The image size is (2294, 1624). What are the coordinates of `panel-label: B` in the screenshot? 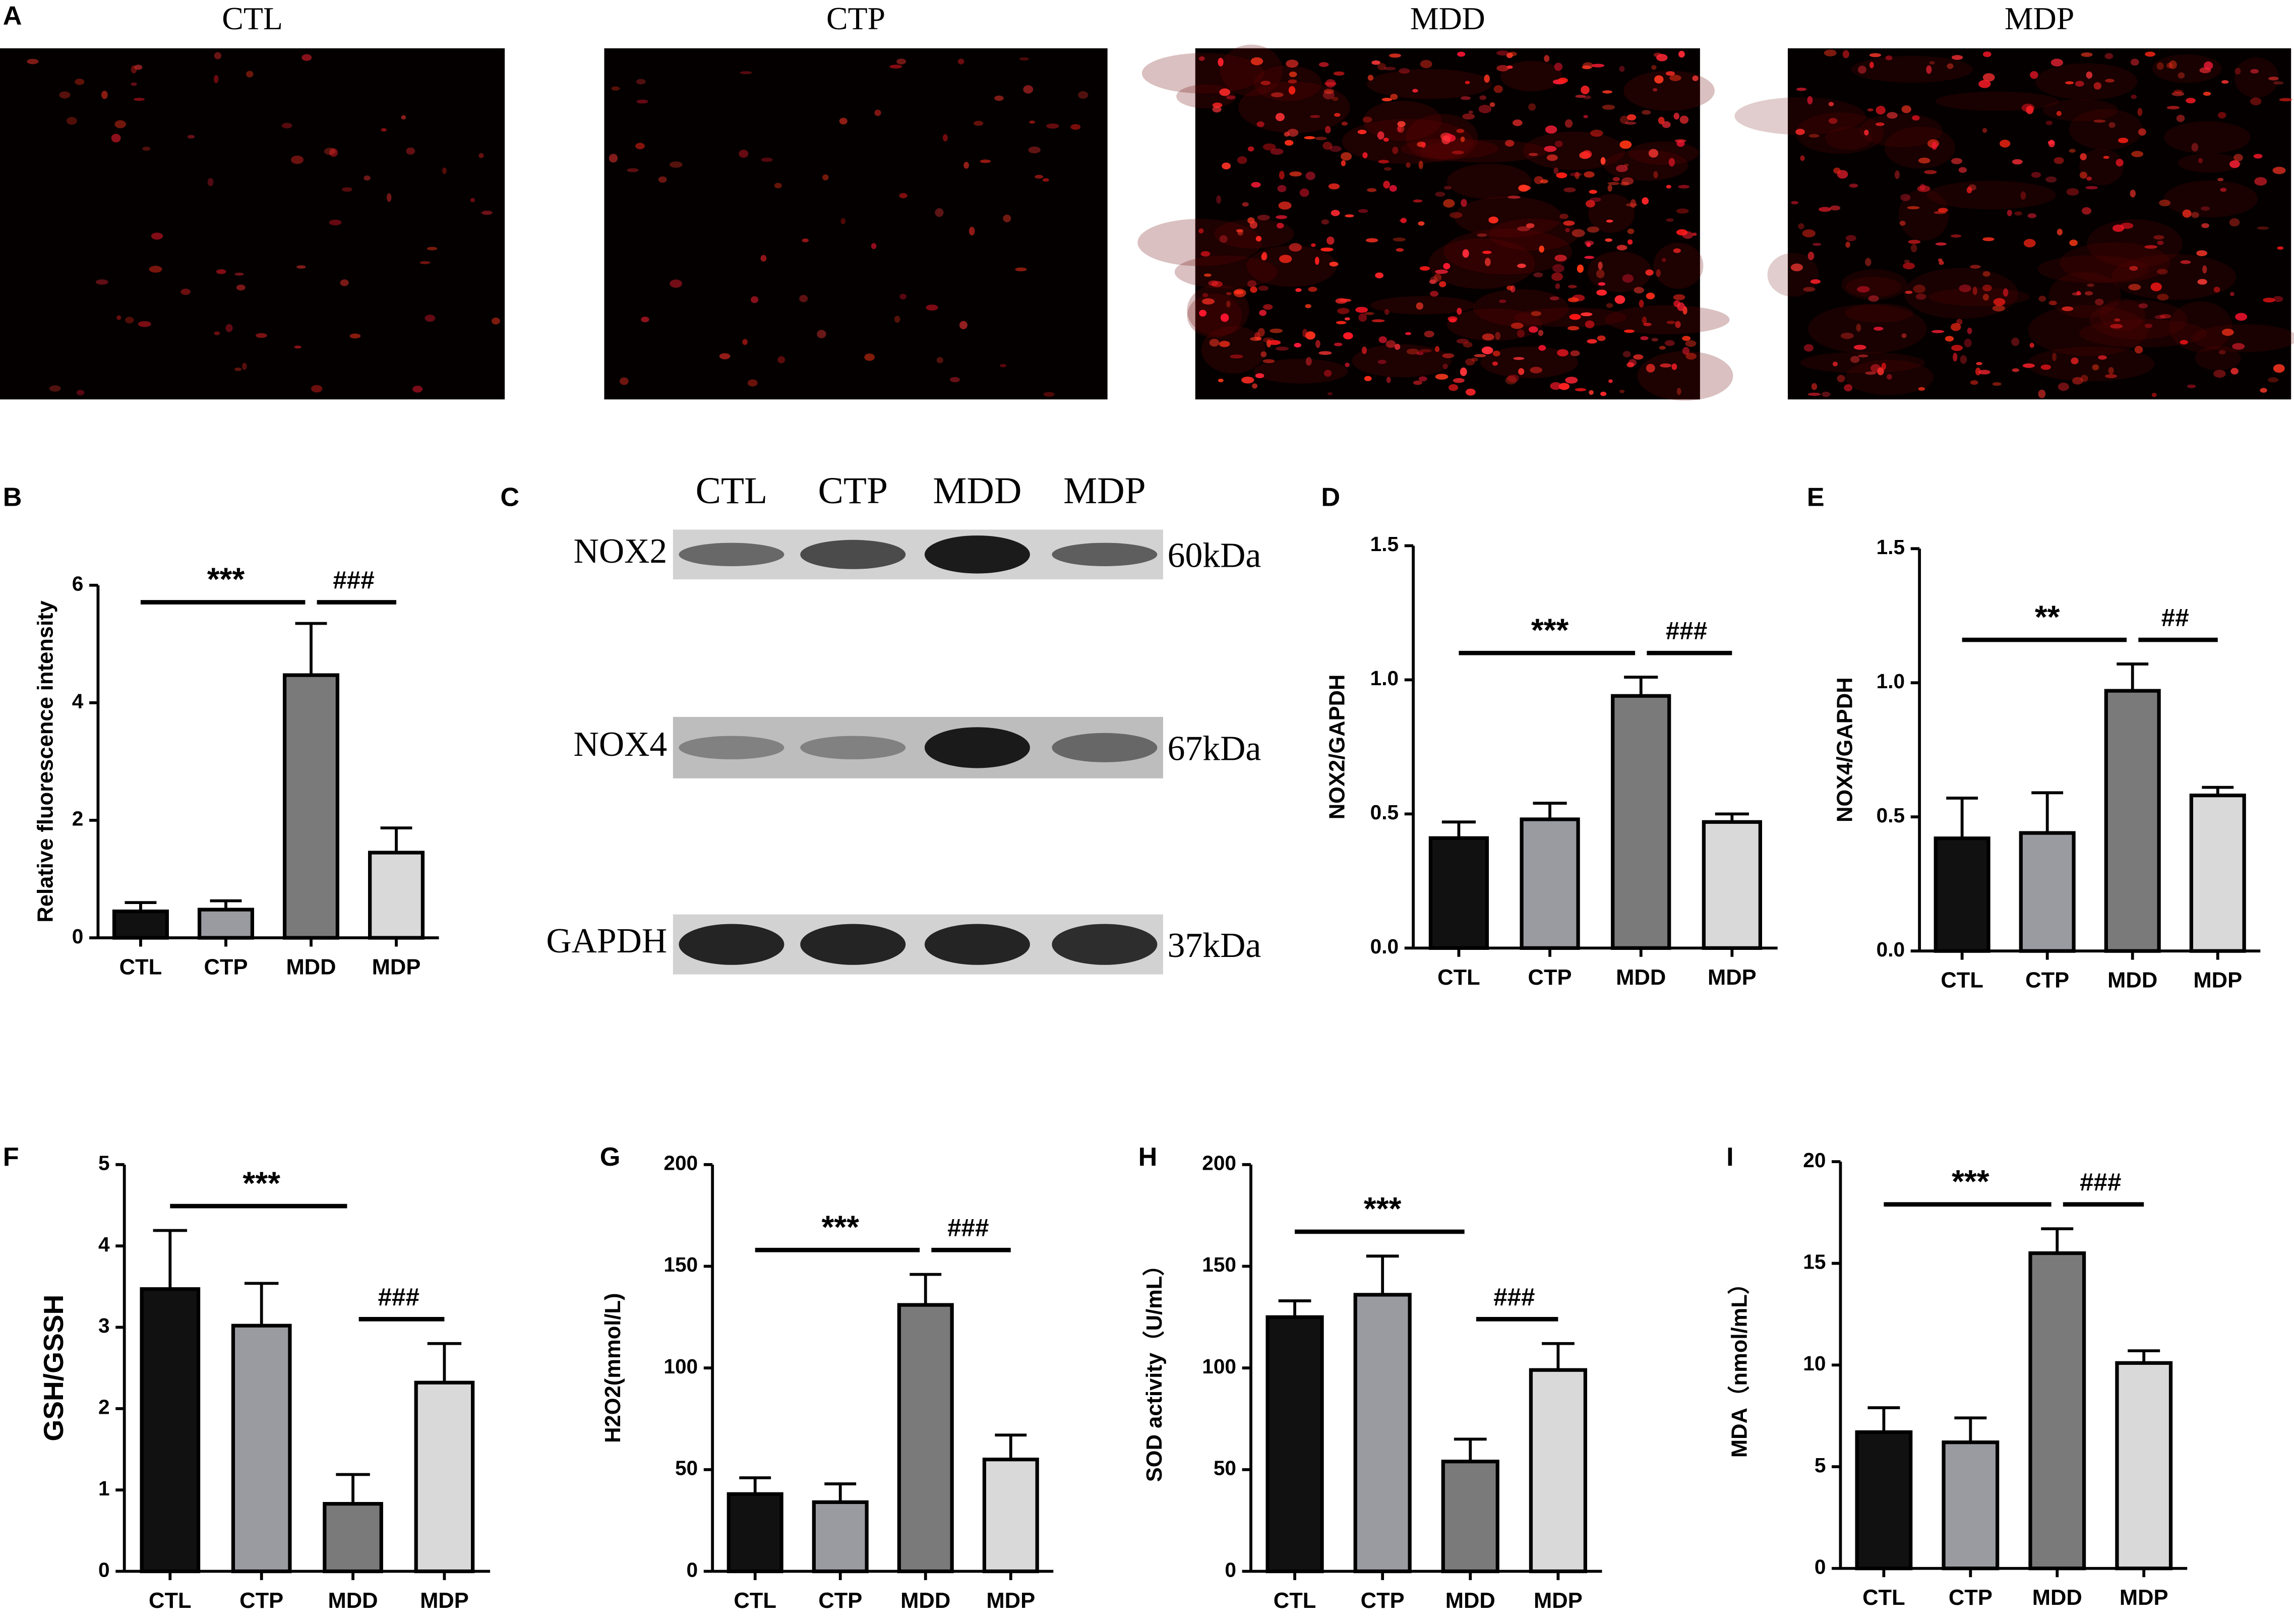 It's located at (12, 497).